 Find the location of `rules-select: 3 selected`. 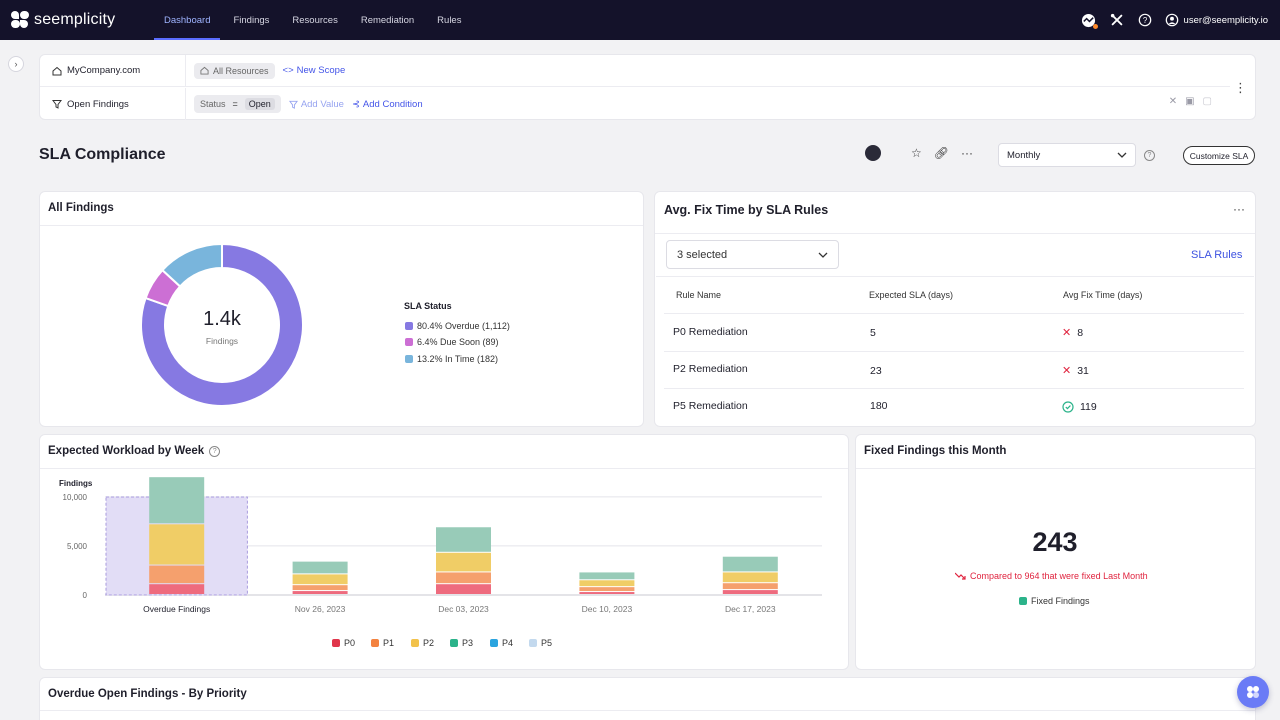

rules-select: 3 selected is located at coordinates (752, 254).